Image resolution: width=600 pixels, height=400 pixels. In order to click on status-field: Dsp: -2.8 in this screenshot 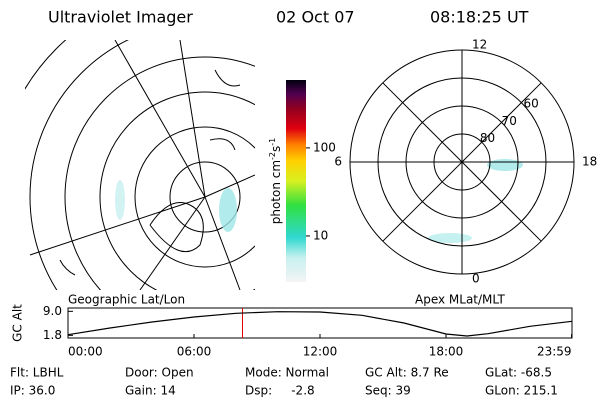, I will do `click(280, 391)`.